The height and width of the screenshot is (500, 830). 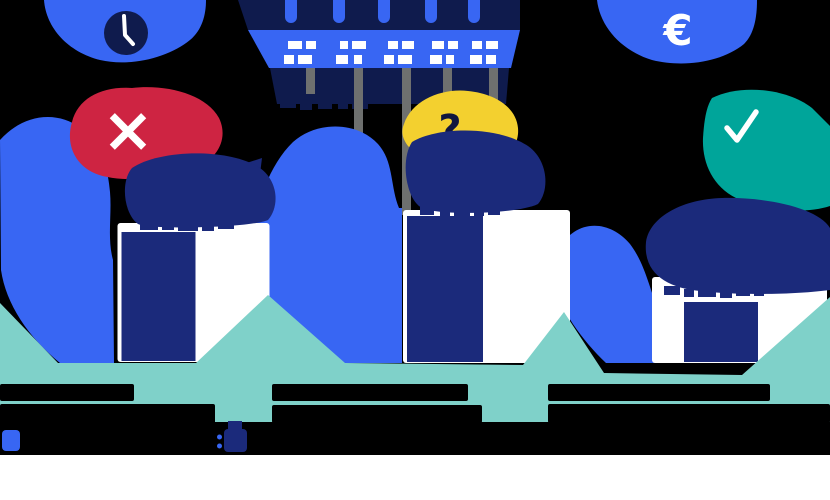 What do you see at coordinates (370, 392) in the screenshot?
I see `caption-middle-line1` at bounding box center [370, 392].